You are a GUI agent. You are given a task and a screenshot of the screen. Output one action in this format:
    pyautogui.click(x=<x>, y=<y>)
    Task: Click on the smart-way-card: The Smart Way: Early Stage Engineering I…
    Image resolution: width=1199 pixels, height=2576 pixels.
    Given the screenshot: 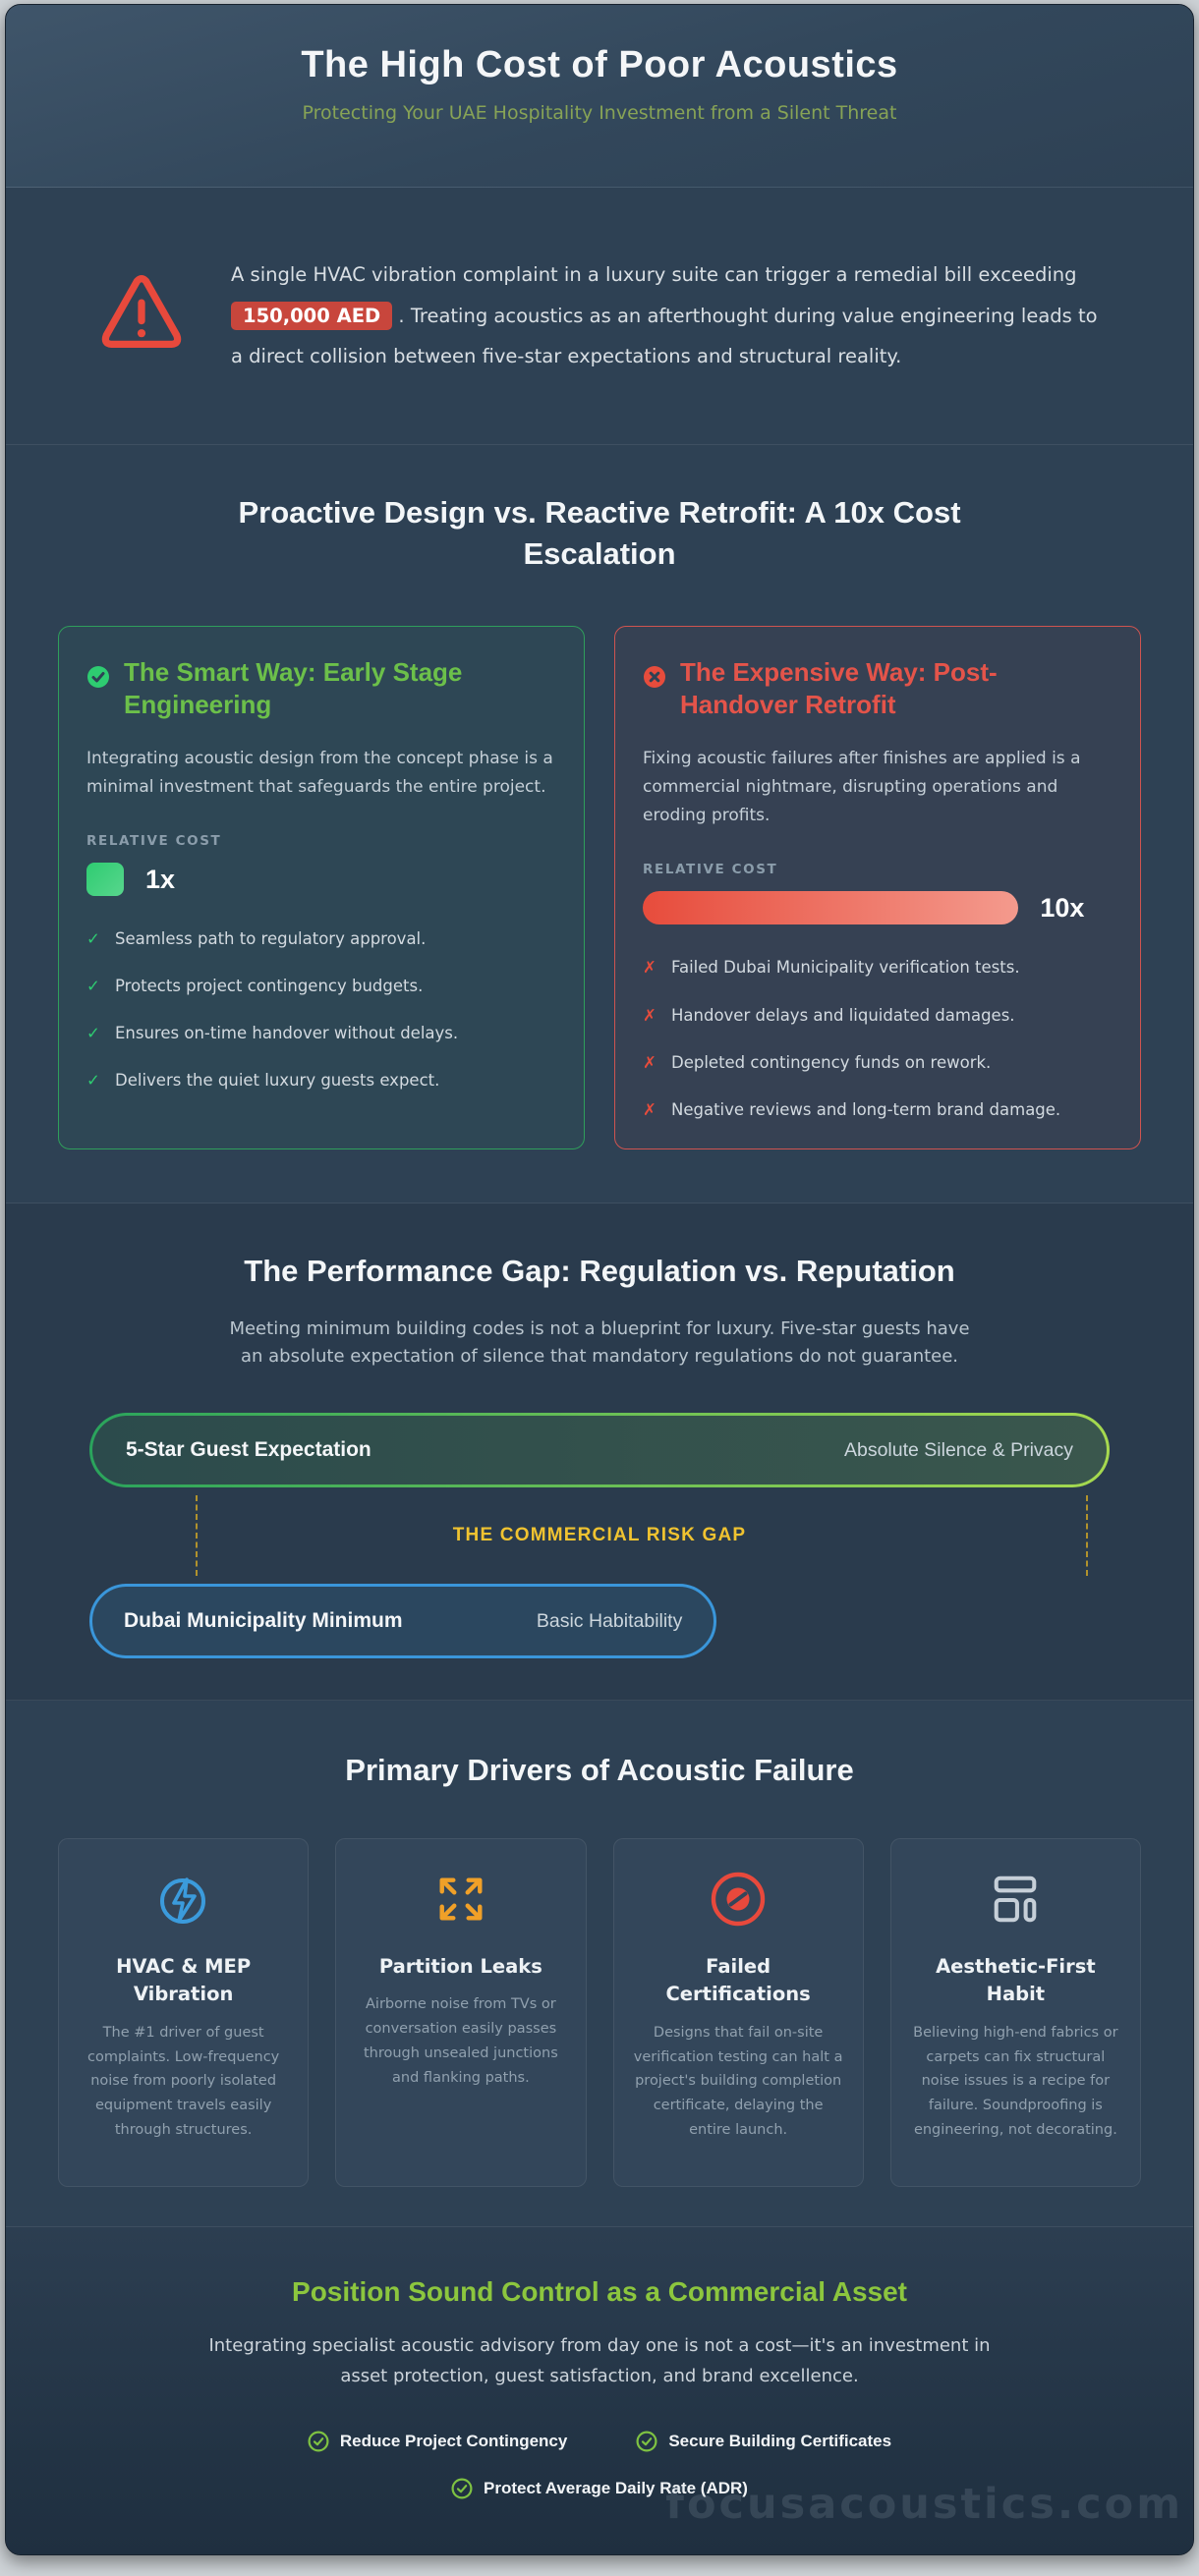 What is the action you would take?
    pyautogui.click(x=321, y=887)
    